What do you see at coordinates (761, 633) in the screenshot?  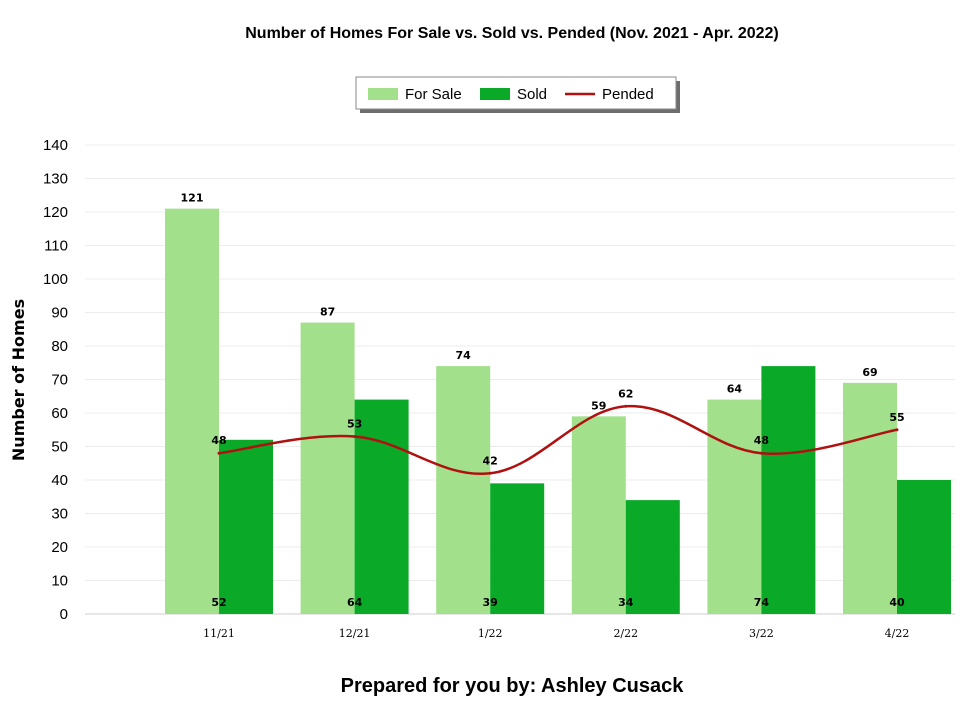 I see `x-tick-label: 3/22` at bounding box center [761, 633].